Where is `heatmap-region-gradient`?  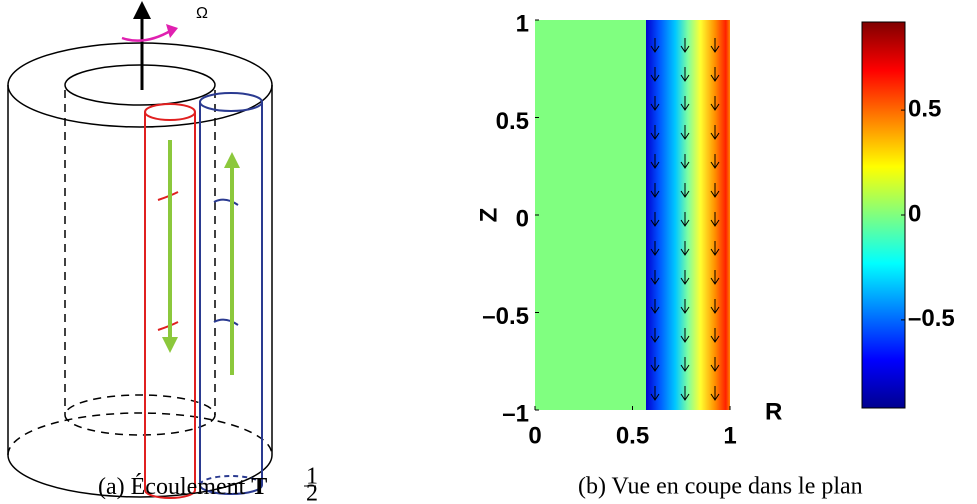 heatmap-region-gradient is located at coordinates (688, 215).